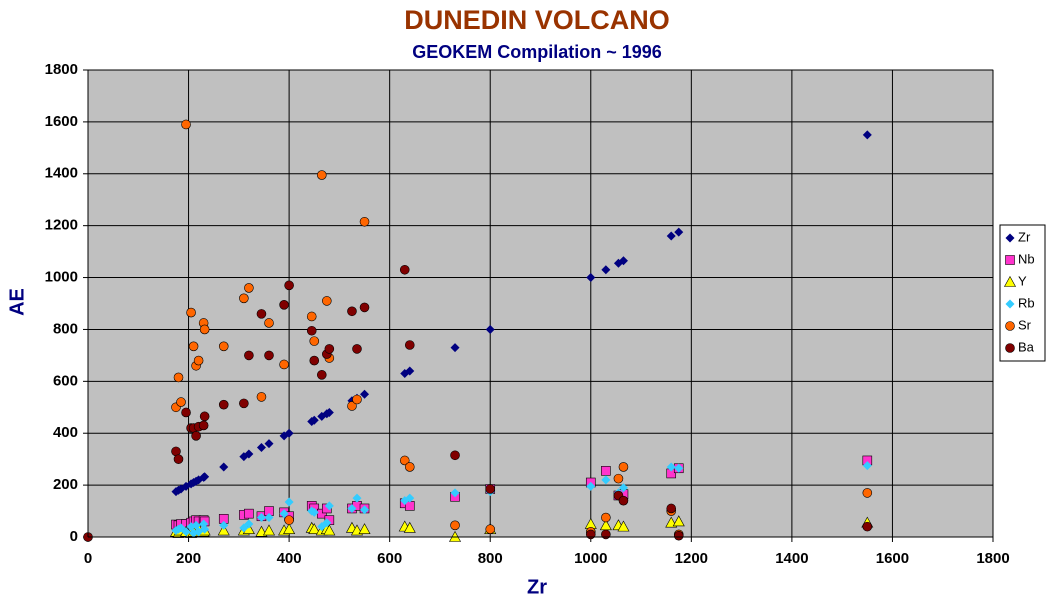  What do you see at coordinates (17, 302) in the screenshot?
I see `y-axis-label: AE` at bounding box center [17, 302].